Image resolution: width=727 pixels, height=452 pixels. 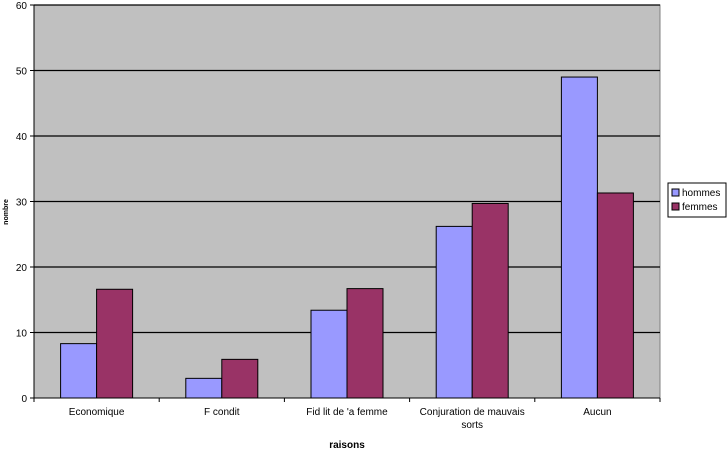 I want to click on legend: hommes femmes, so click(x=697, y=200).